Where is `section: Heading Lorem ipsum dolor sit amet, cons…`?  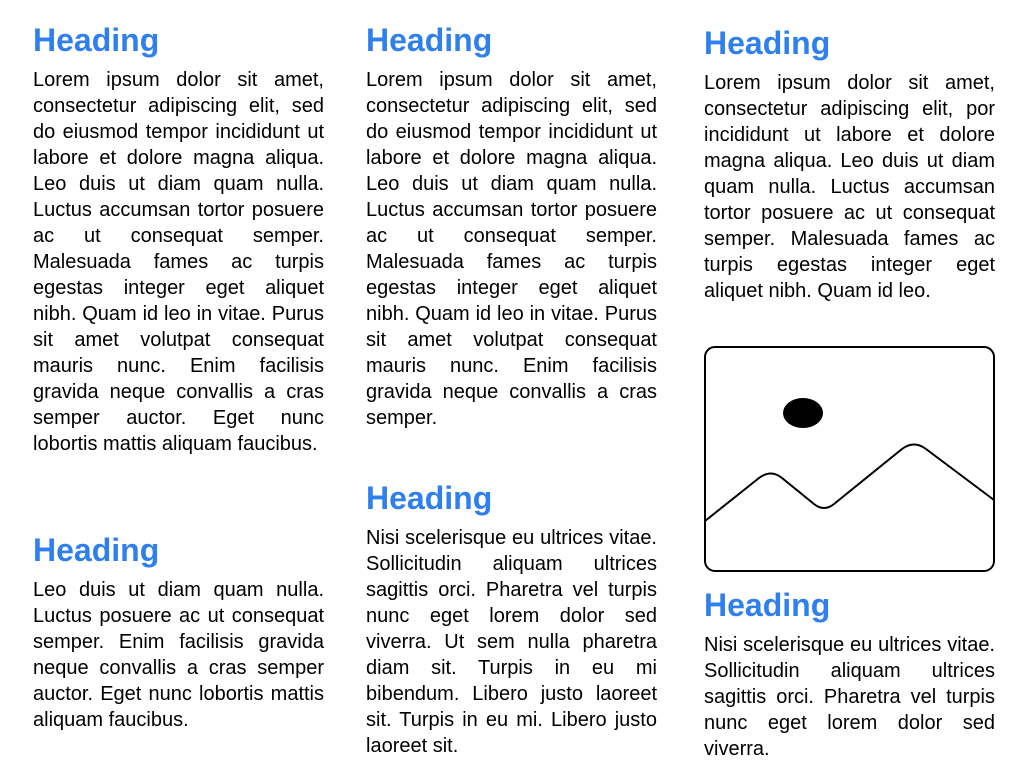
section: Heading Lorem ipsum dolor sit amet, cons… is located at coordinates (849, 164).